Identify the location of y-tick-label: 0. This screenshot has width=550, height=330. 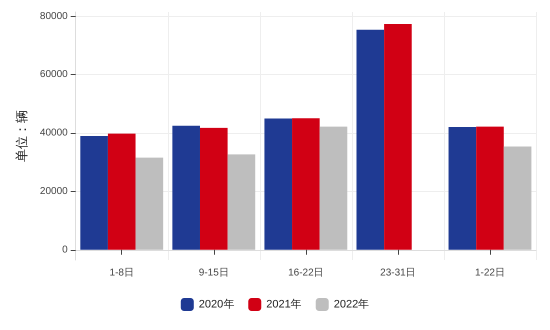
(65, 250).